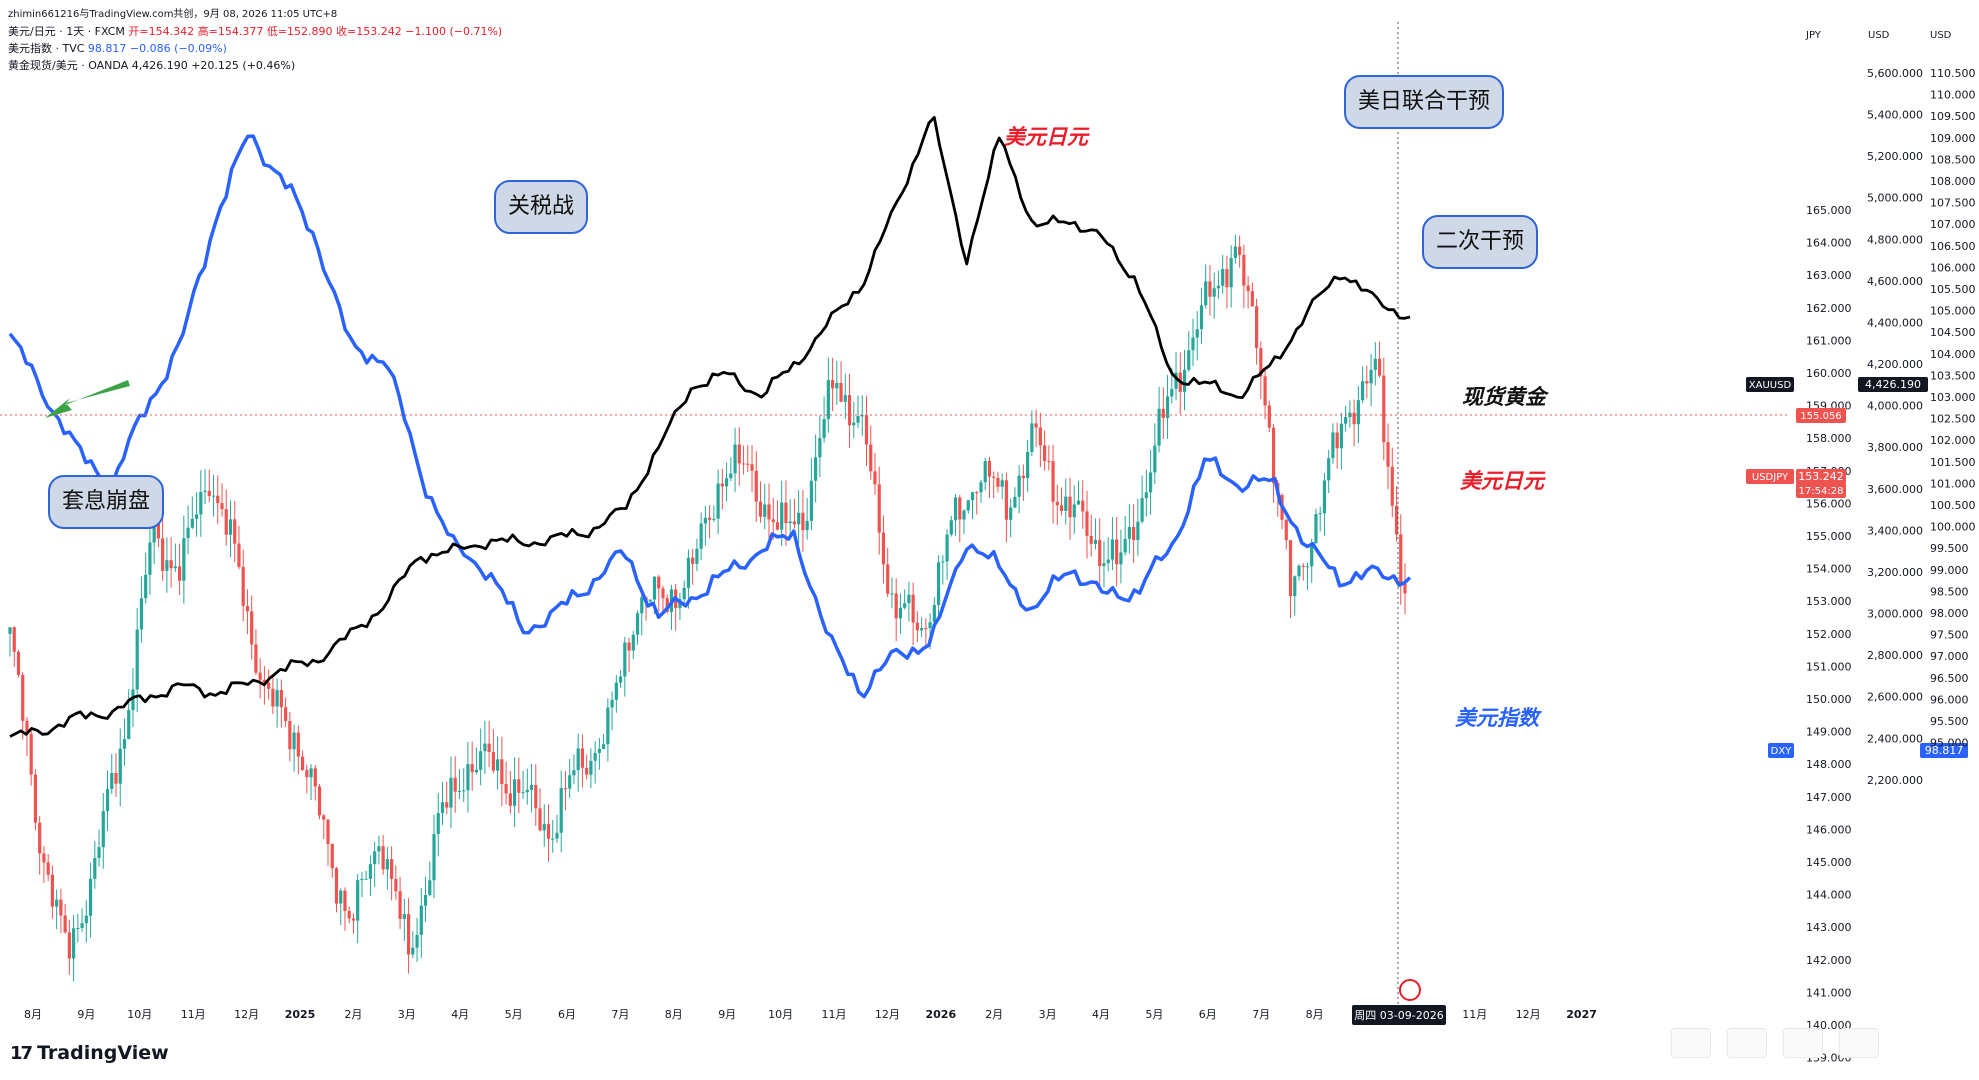 The height and width of the screenshot is (1080, 1979). What do you see at coordinates (106, 502) in the screenshot?
I see `annotation-carry-crash: 套息崩盘` at bounding box center [106, 502].